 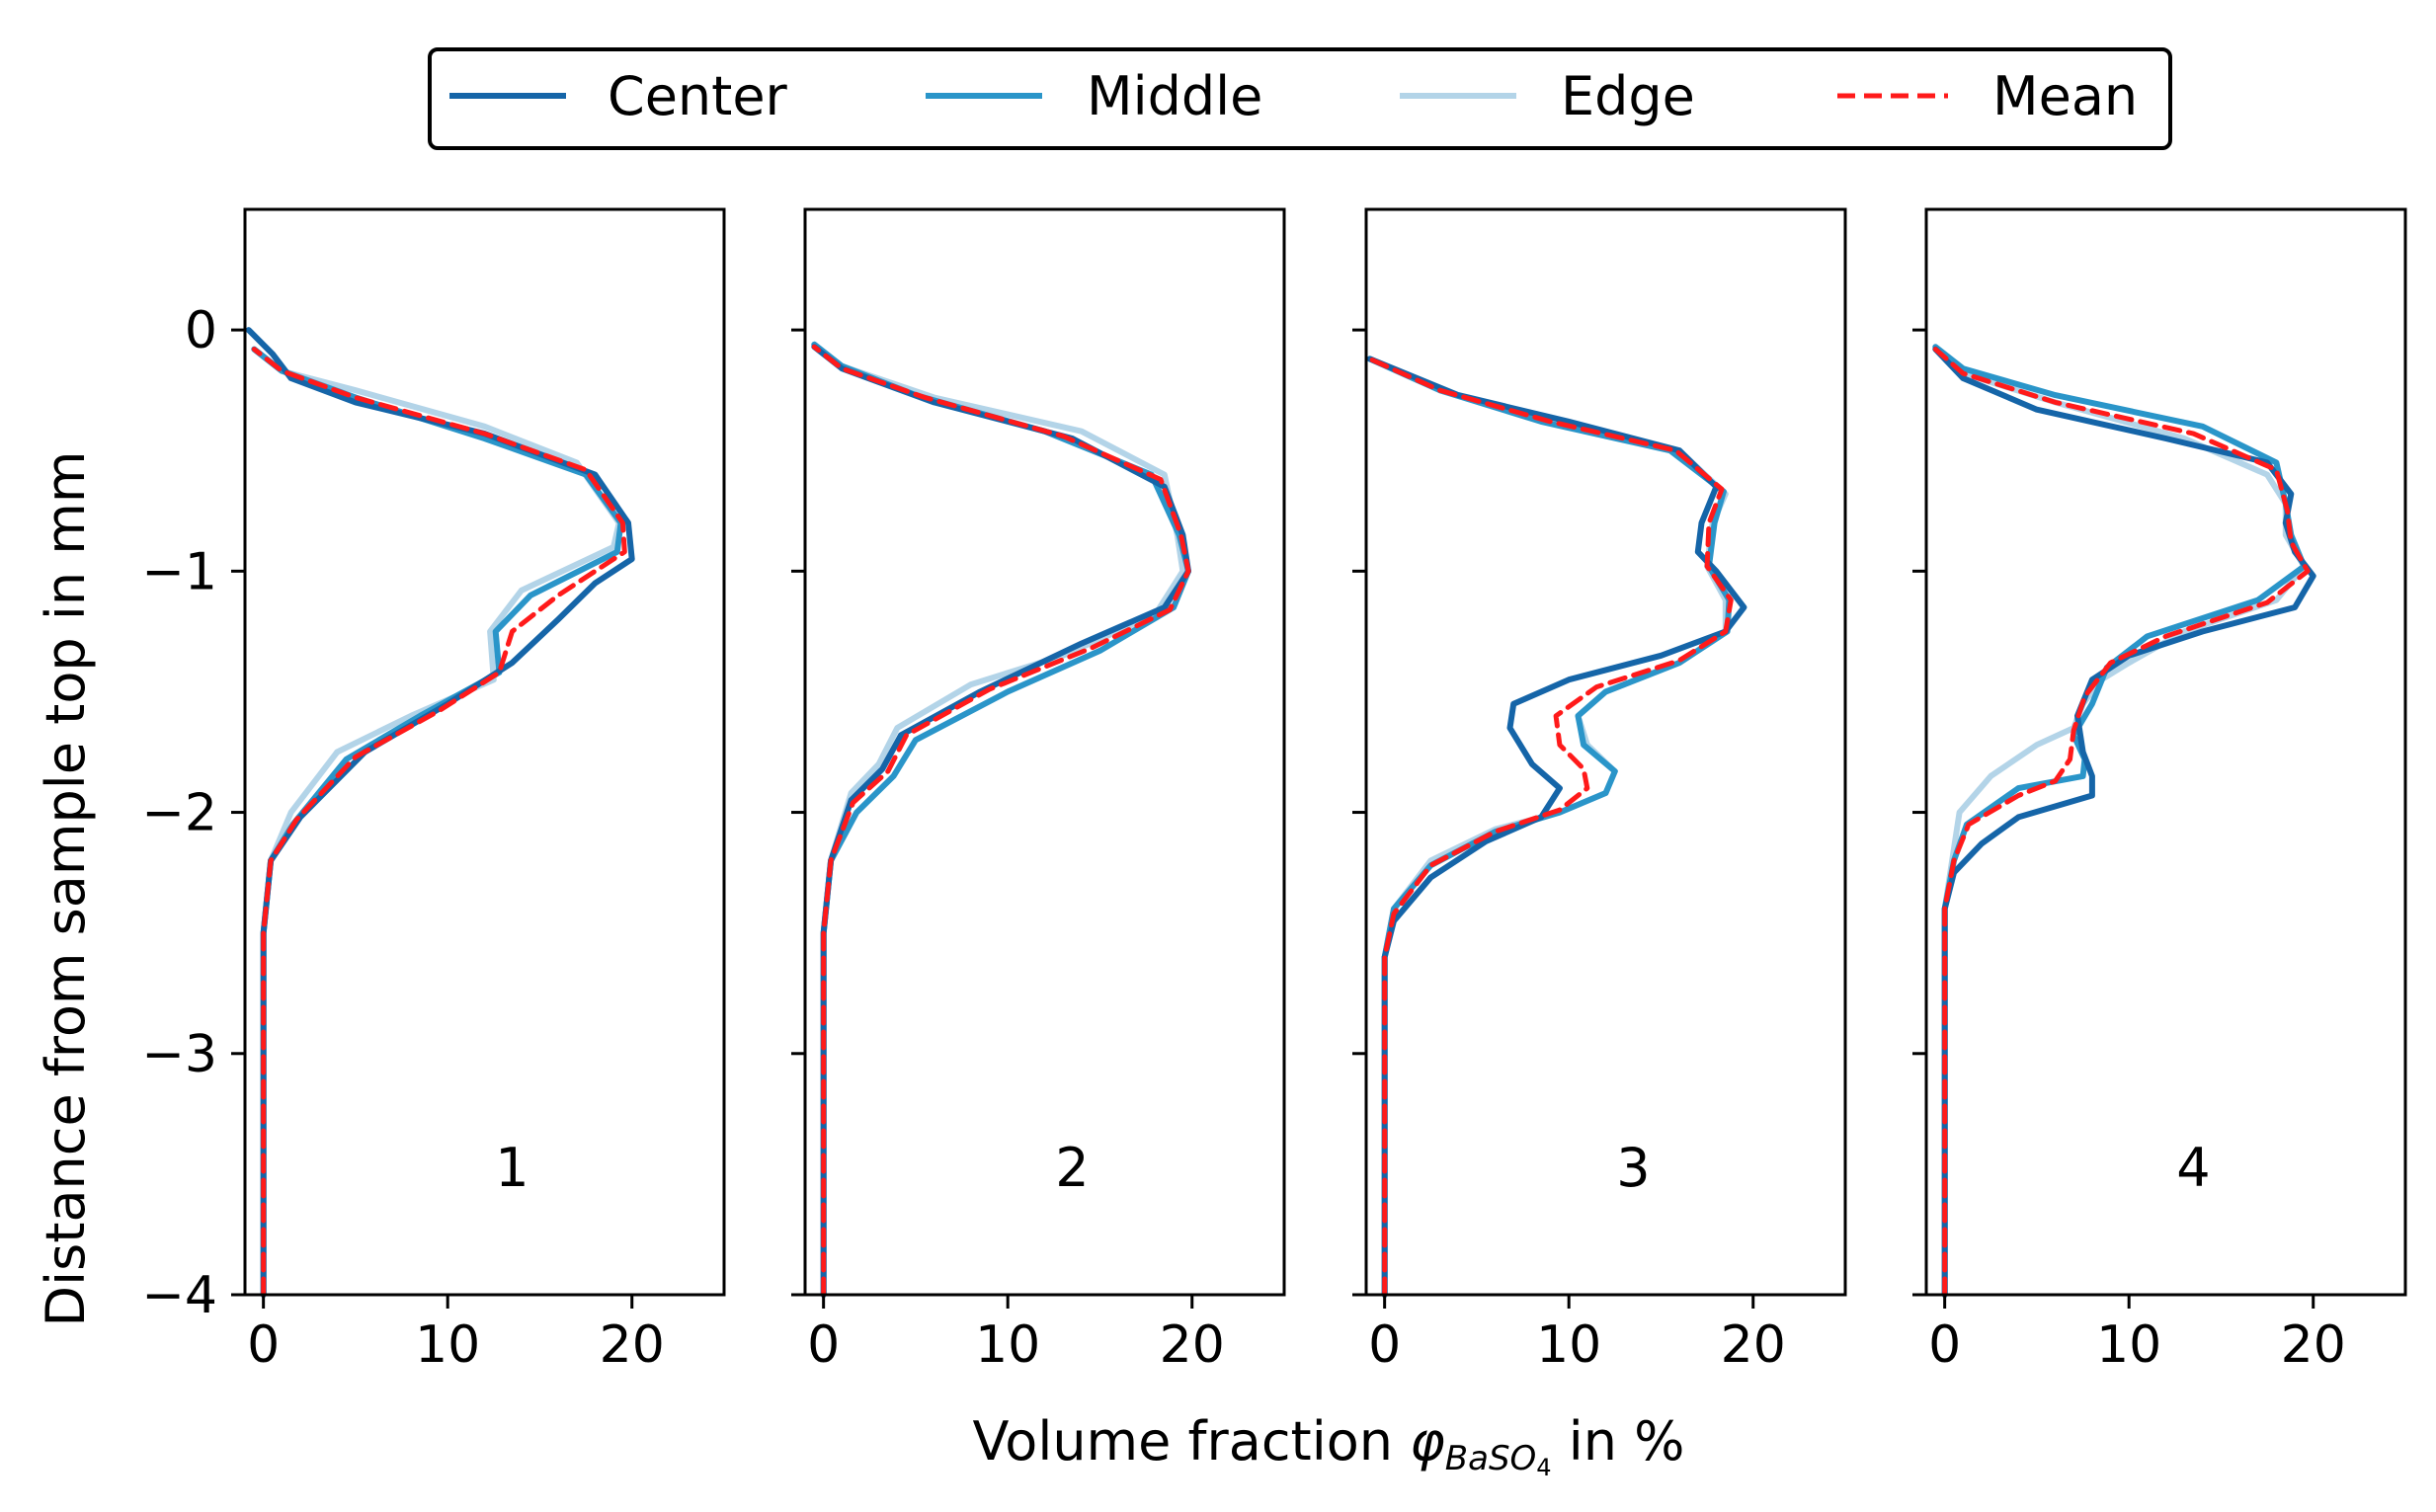 What do you see at coordinates (179, 1295) in the screenshot?
I see `y-tick-label-4: −4` at bounding box center [179, 1295].